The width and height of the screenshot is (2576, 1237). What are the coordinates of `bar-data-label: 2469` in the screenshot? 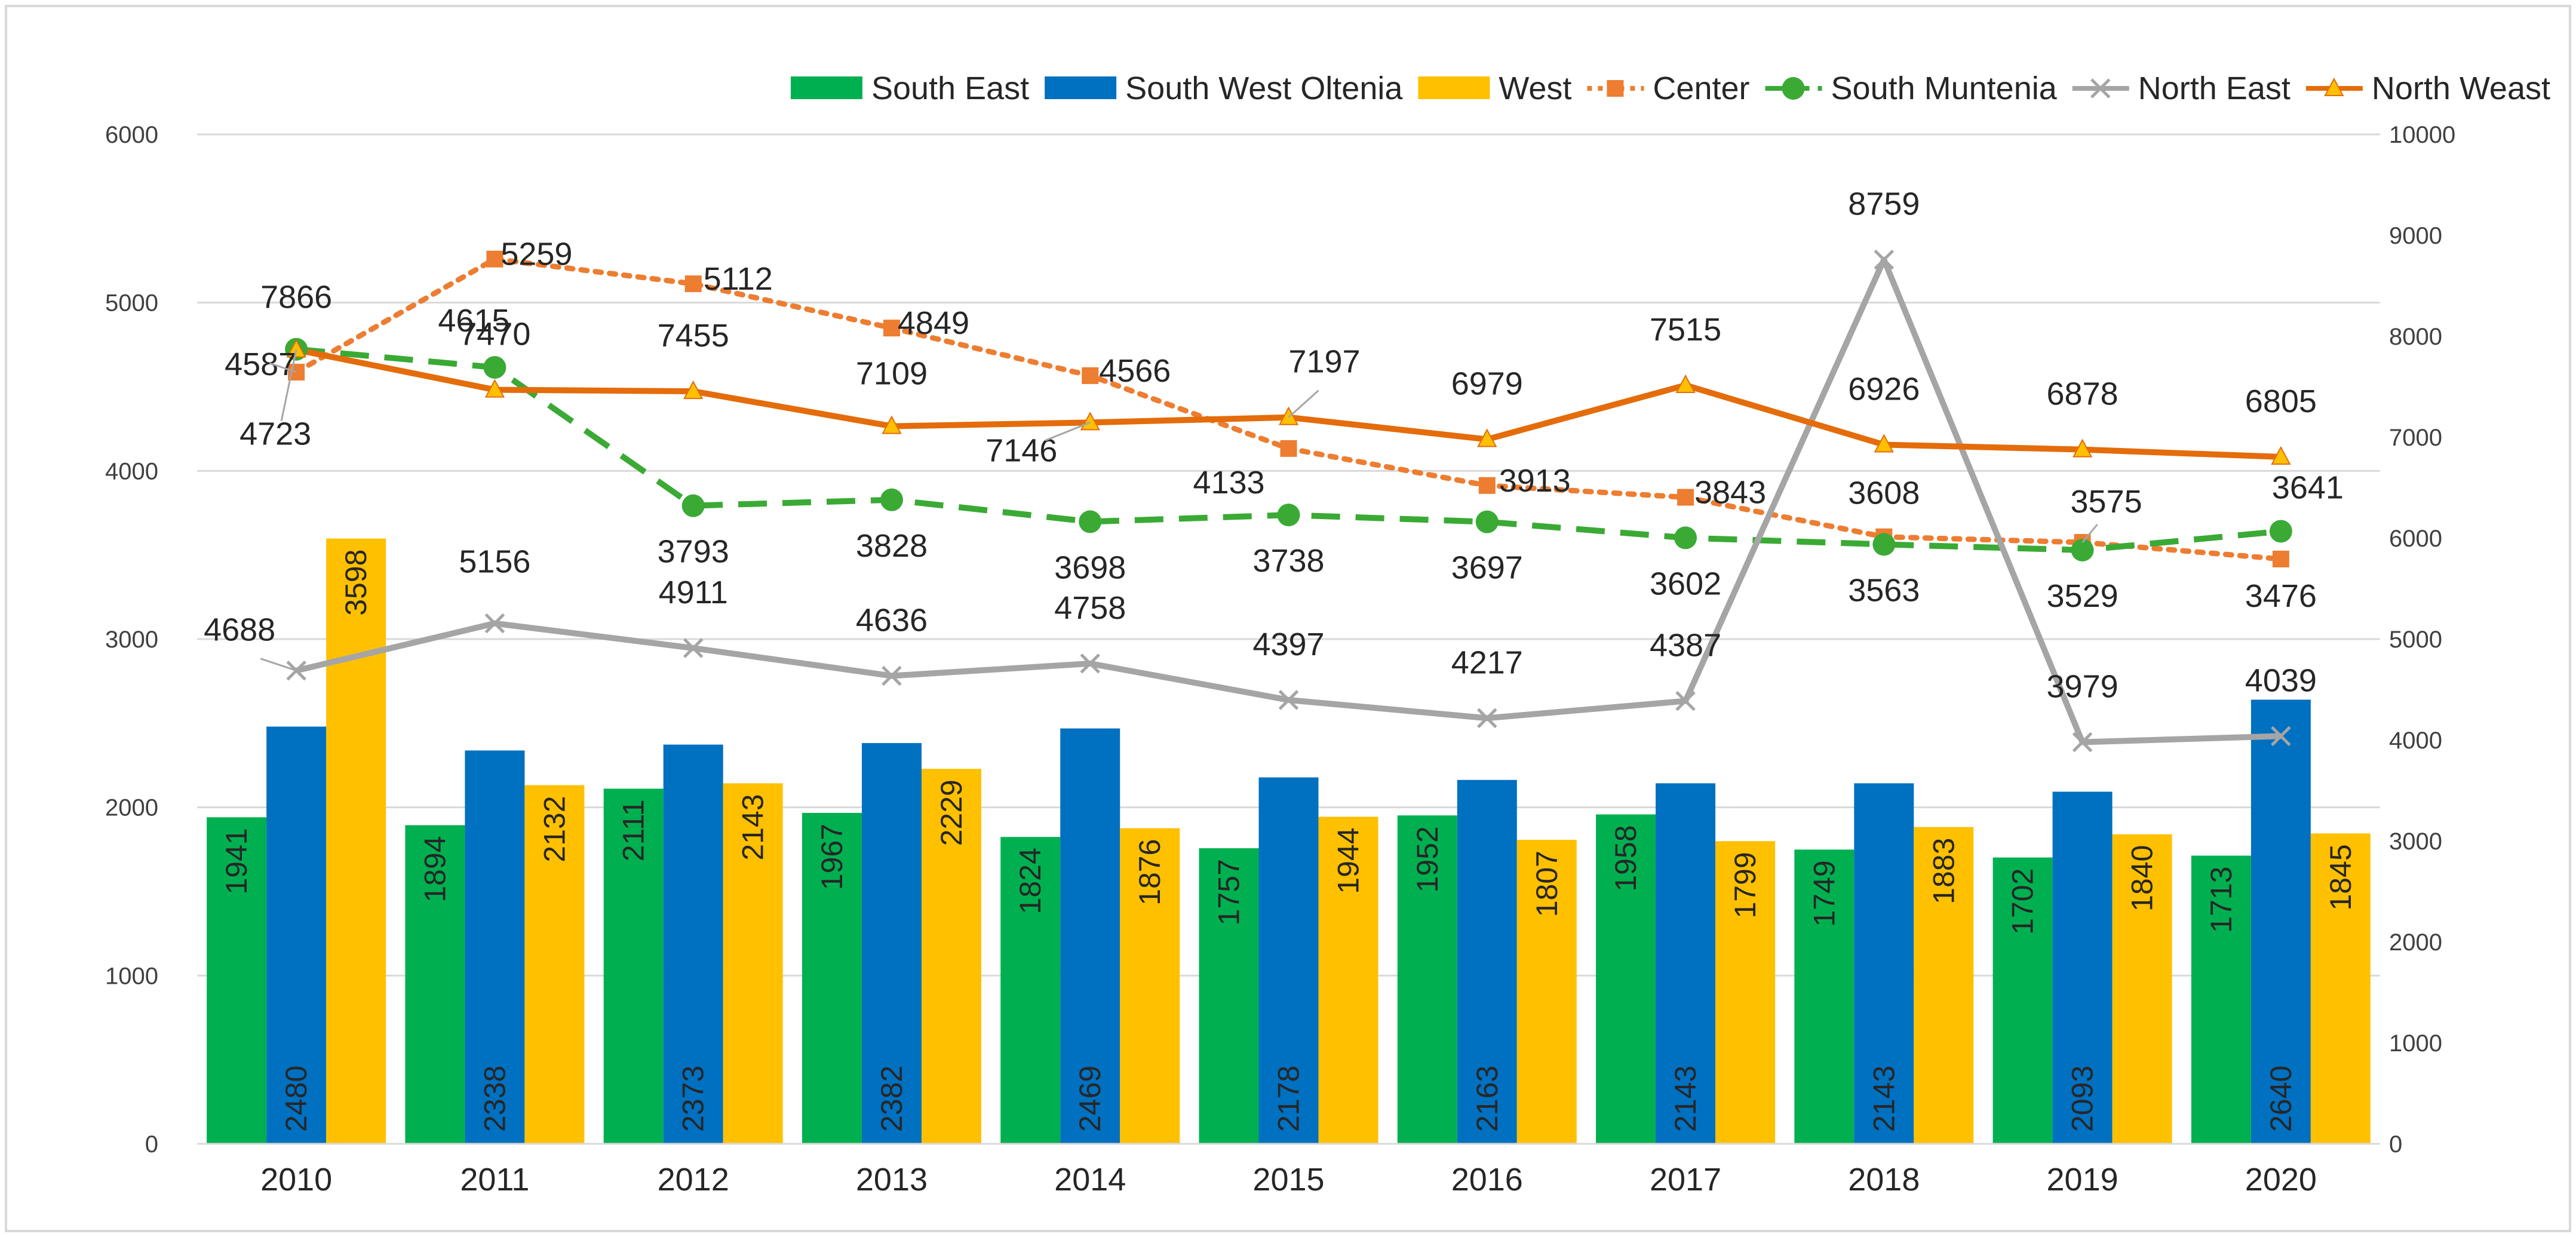 It's located at (1090, 1099).